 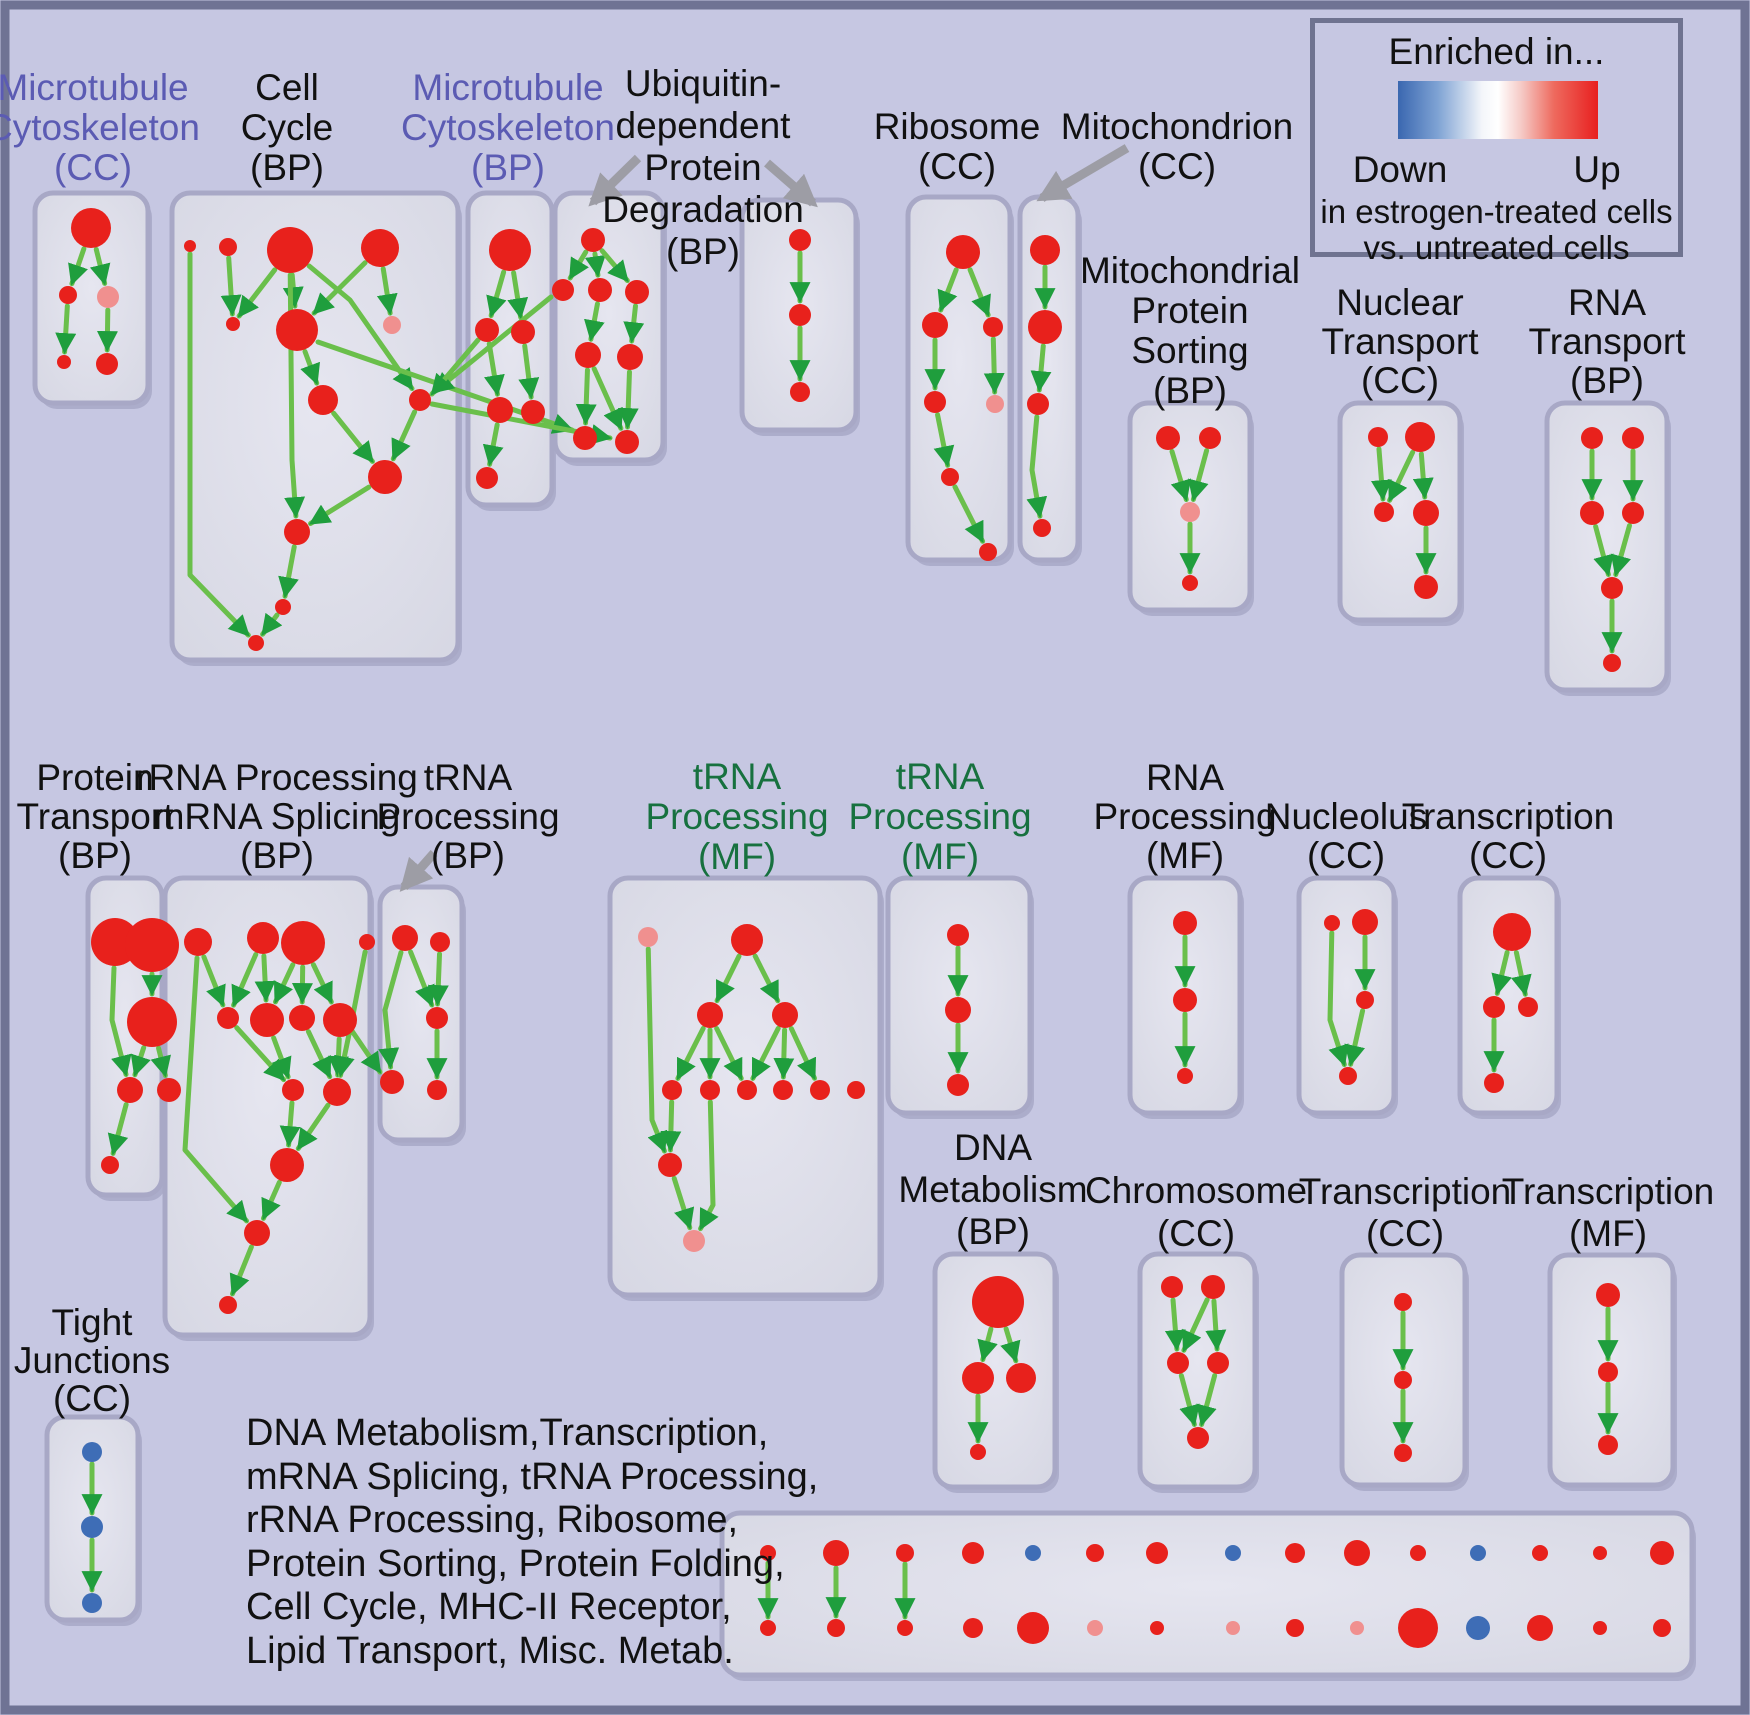 I want to click on misc-text-line: DNA Metabolism,Transcription,, so click(x=507, y=1433).